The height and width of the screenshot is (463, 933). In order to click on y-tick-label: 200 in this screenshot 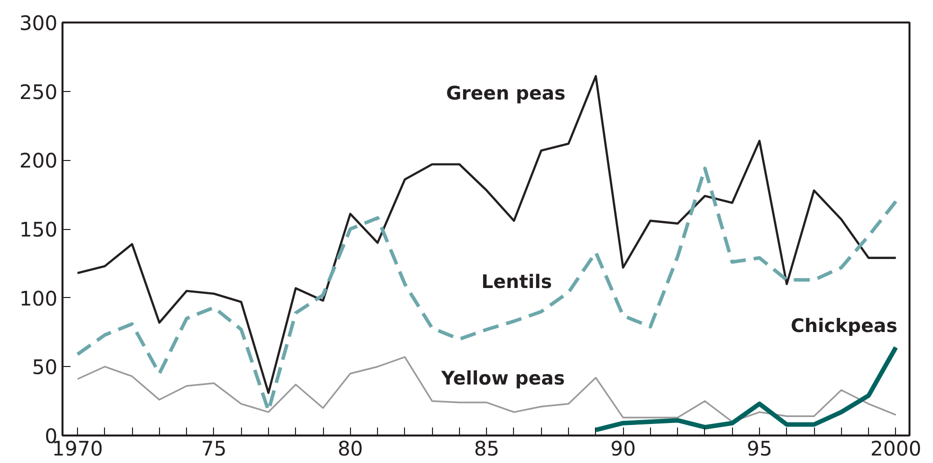, I will do `click(38, 160)`.